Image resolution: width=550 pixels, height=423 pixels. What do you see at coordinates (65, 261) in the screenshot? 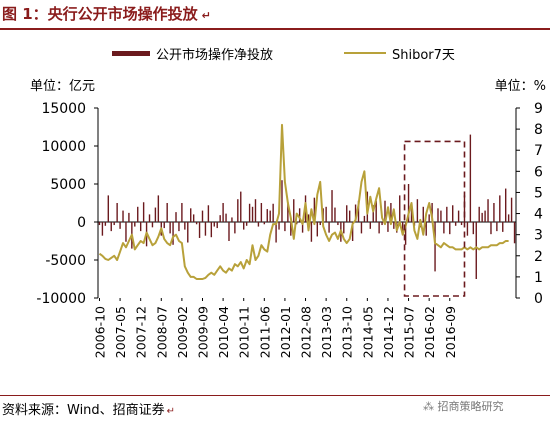
I see `left-tick-label: -5000` at bounding box center [65, 261].